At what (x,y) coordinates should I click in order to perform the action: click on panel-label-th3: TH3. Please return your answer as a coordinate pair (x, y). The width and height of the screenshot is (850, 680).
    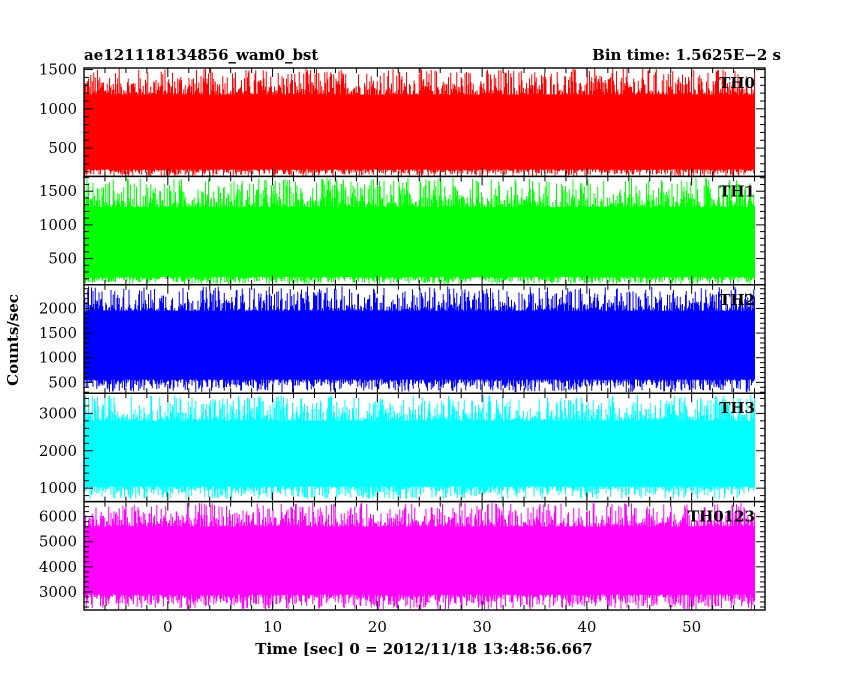
    Looking at the image, I should click on (737, 408).